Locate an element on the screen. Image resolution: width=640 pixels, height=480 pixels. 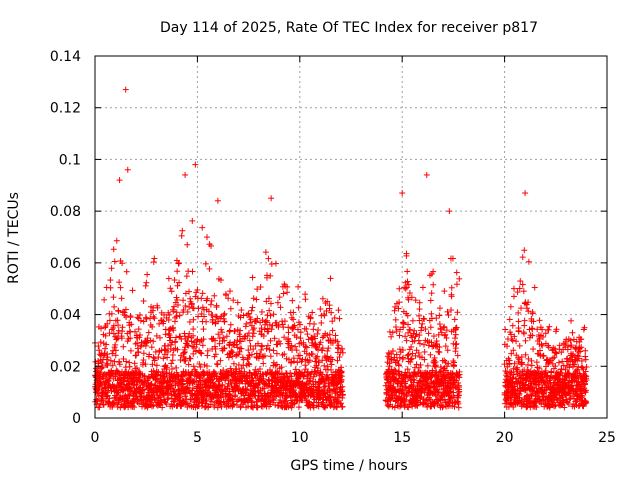
x-tick-label: 15 is located at coordinates (402, 438).